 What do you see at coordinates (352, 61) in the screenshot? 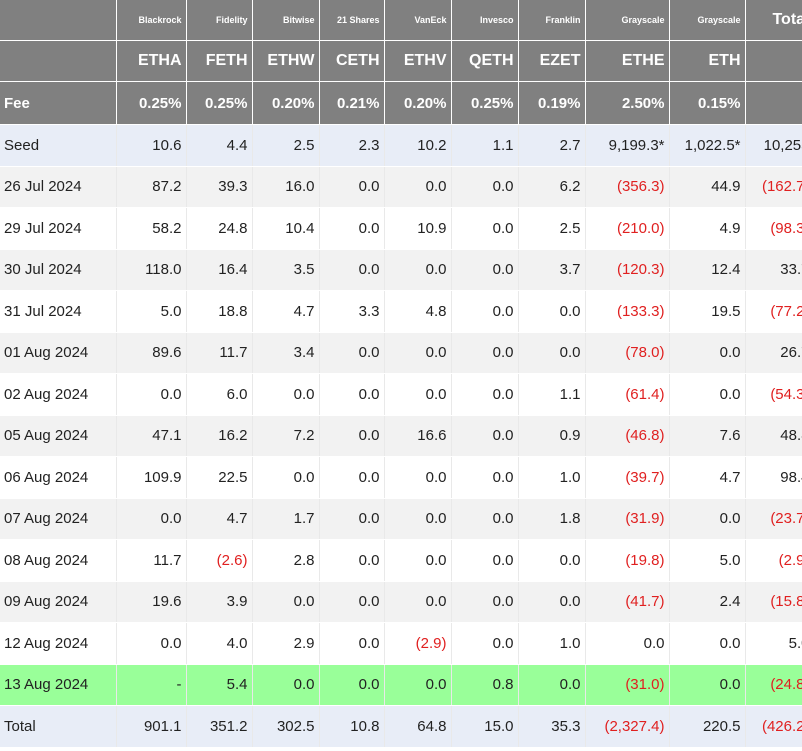
I see `ticker: CETH` at bounding box center [352, 61].